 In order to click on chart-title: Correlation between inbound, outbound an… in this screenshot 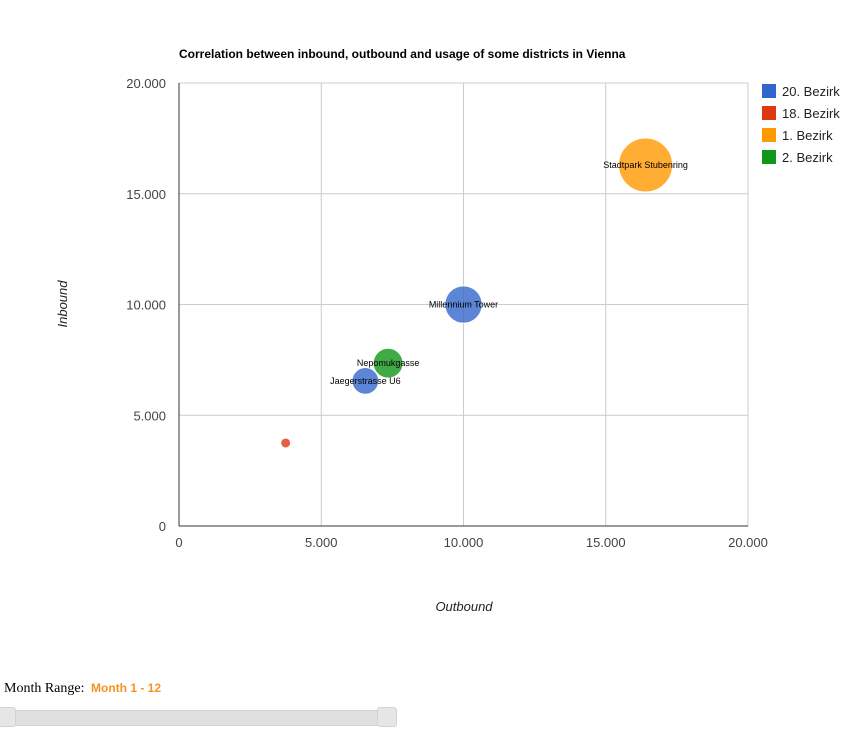, I will do `click(402, 54)`.